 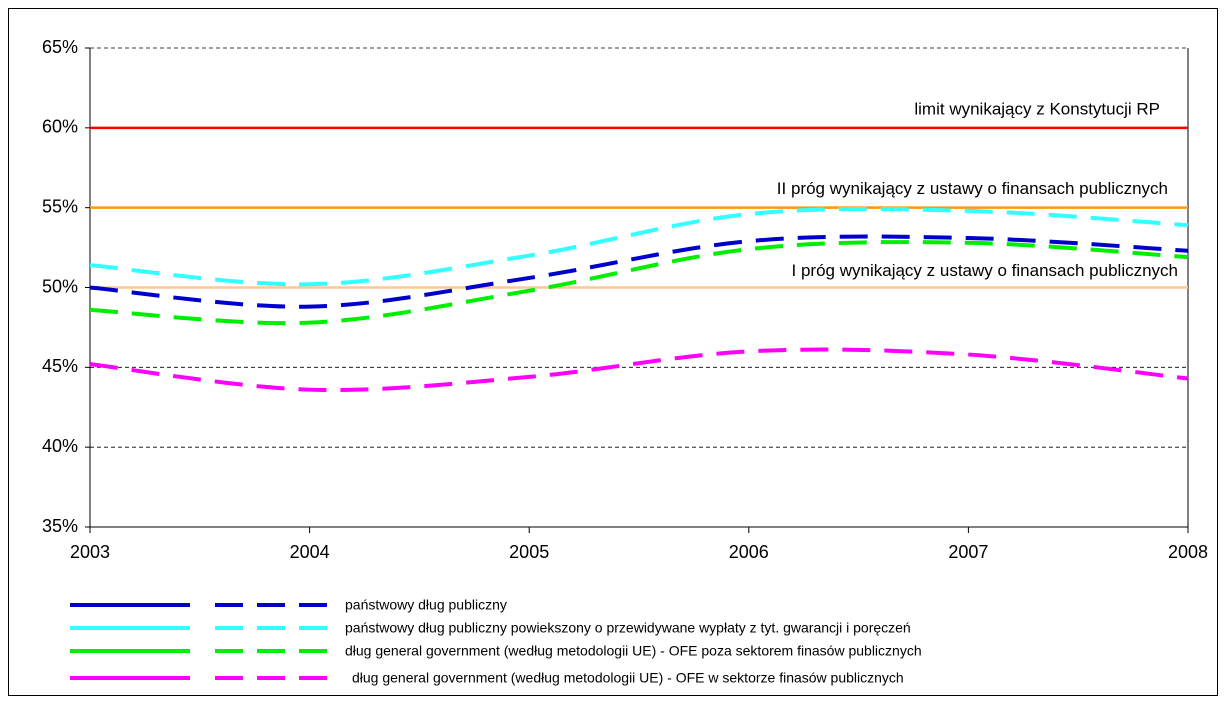 I want to click on x-tick-label: 2006, so click(x=749, y=552).